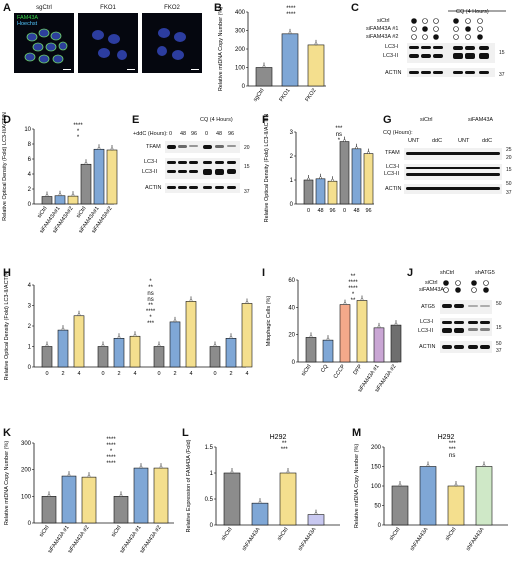 The width and height of the screenshot is (520, 580). Describe the element at coordinates (247, 167) in the screenshot. I see `kda-15: 15` at that location.